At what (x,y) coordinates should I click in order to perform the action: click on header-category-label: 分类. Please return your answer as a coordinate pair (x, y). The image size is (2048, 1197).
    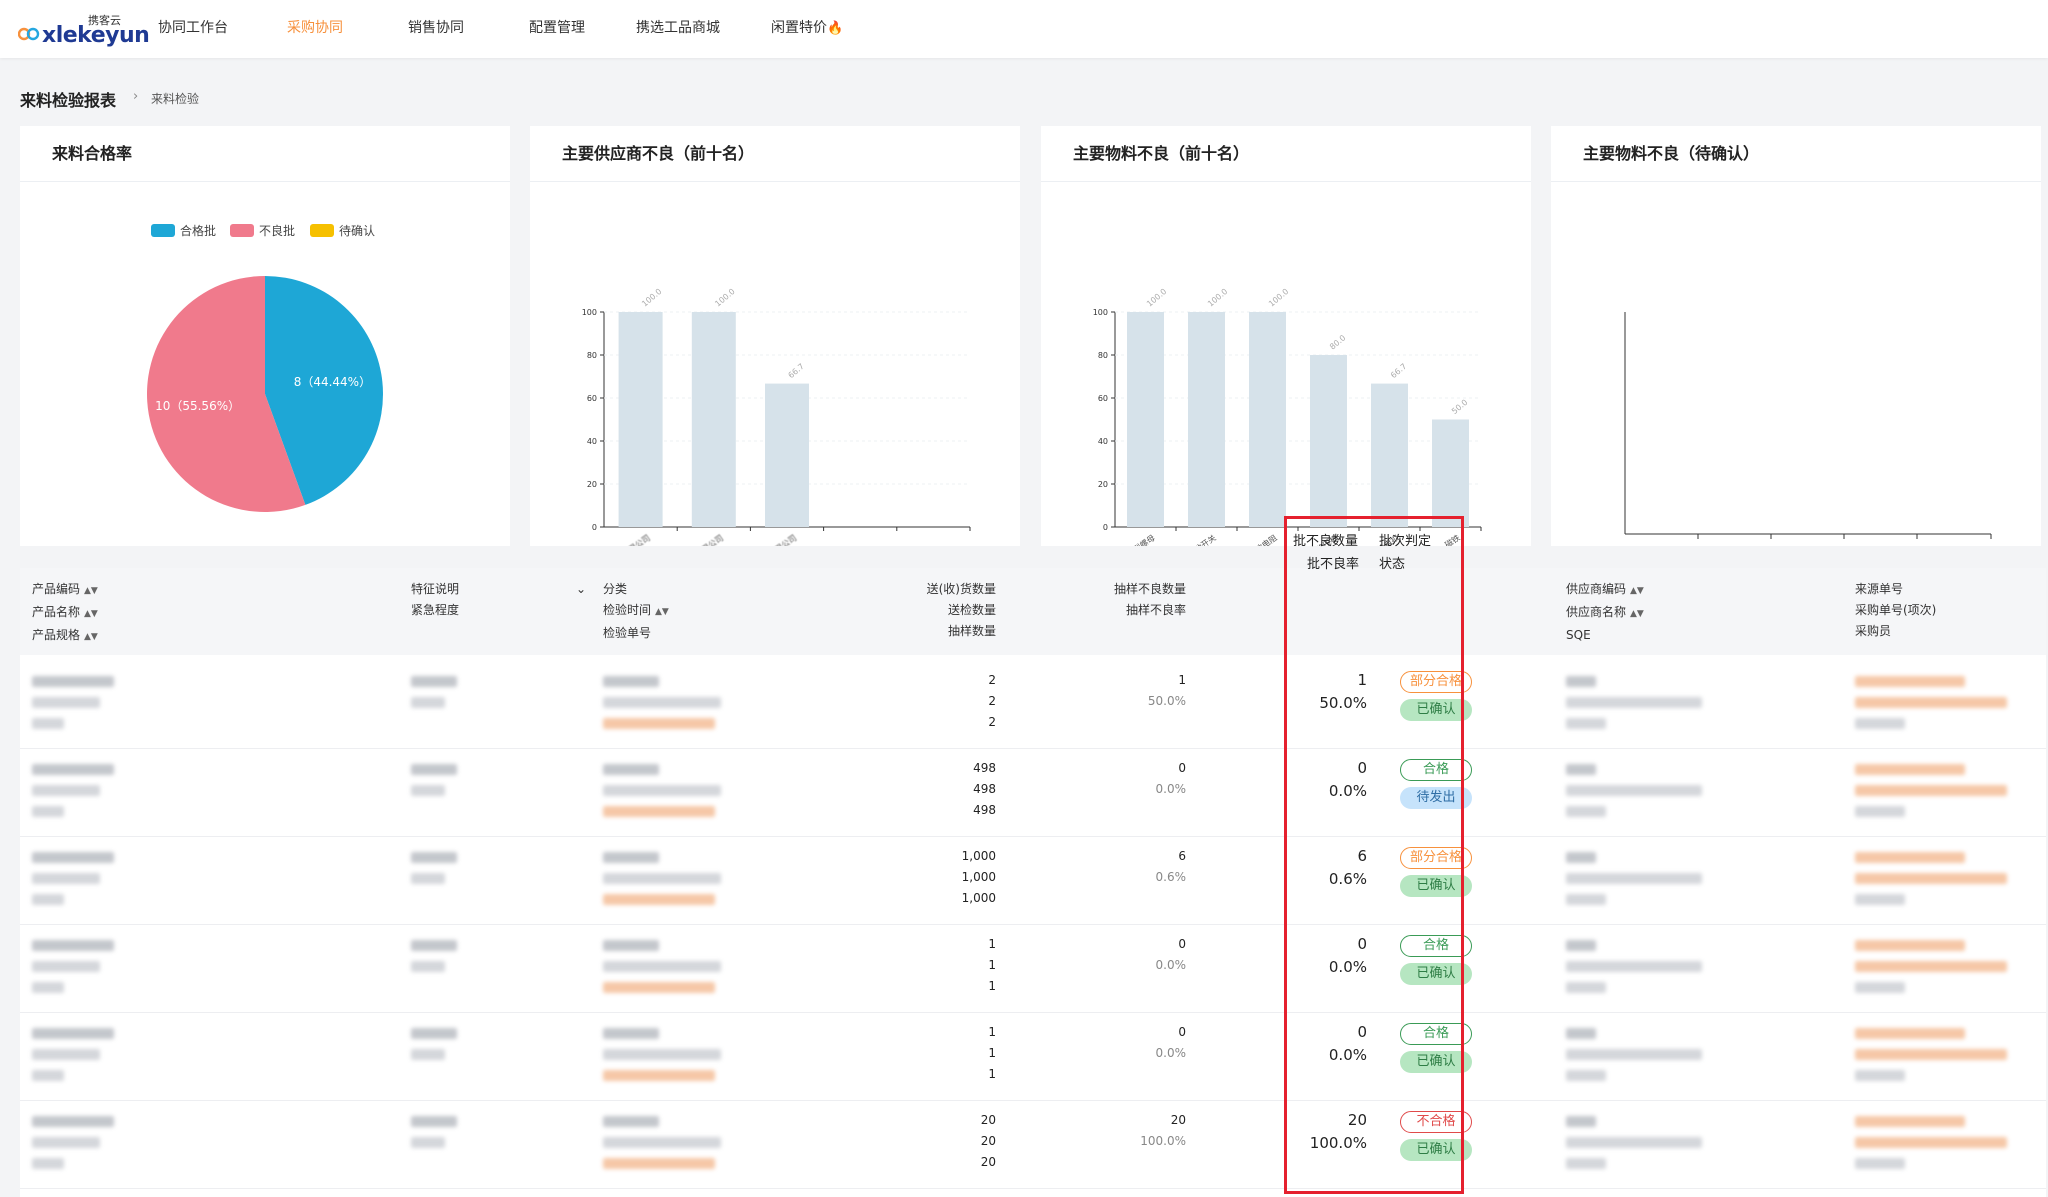
    Looking at the image, I should click on (615, 589).